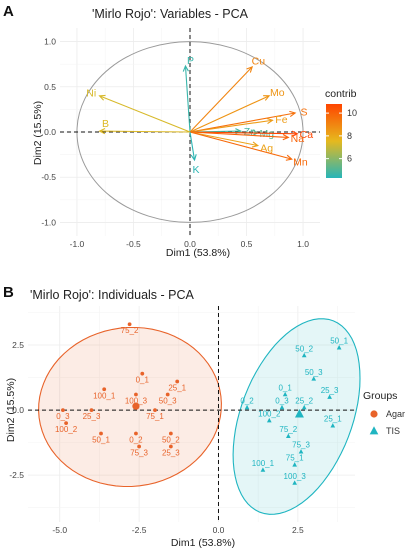 Image resolution: width=415 pixels, height=550 pixels. I want to click on vector-fe-arrowhead, so click(270, 121).